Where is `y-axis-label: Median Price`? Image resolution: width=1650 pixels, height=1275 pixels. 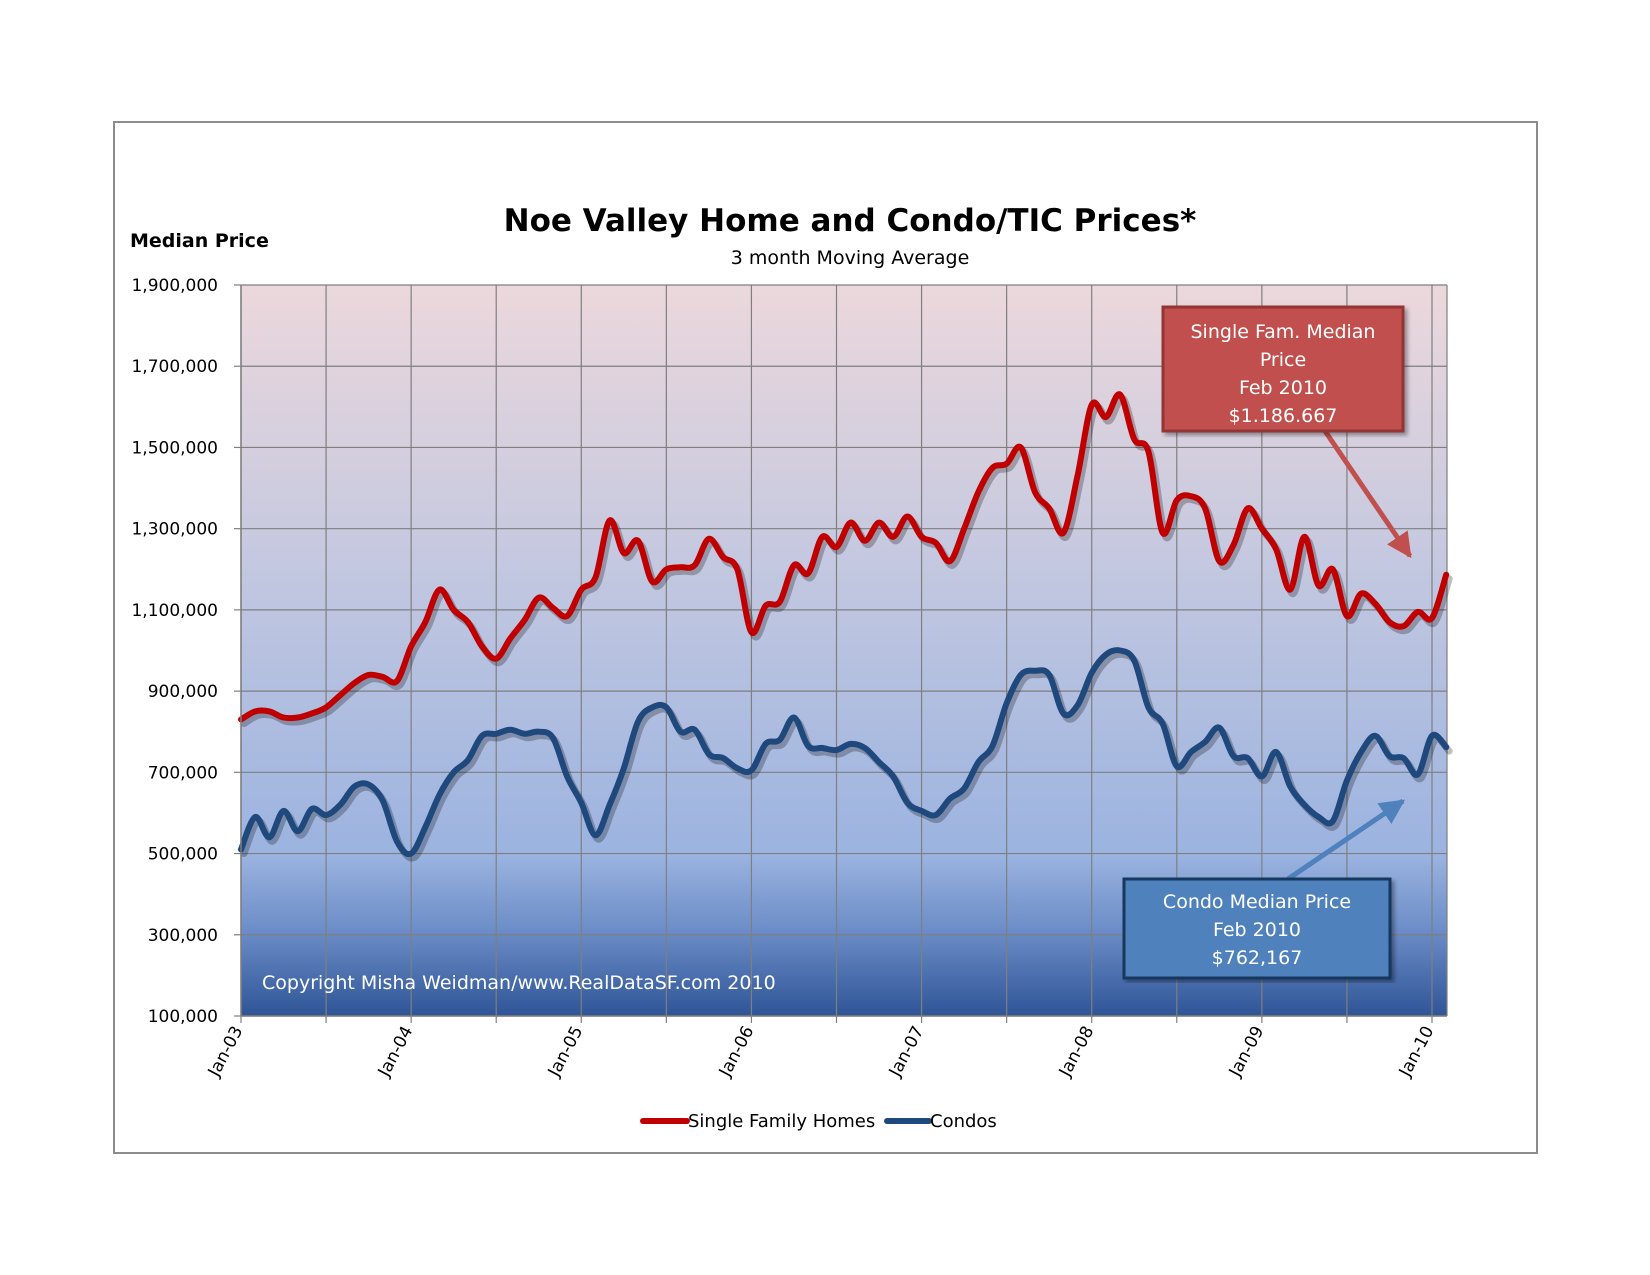
y-axis-label: Median Price is located at coordinates (199, 241).